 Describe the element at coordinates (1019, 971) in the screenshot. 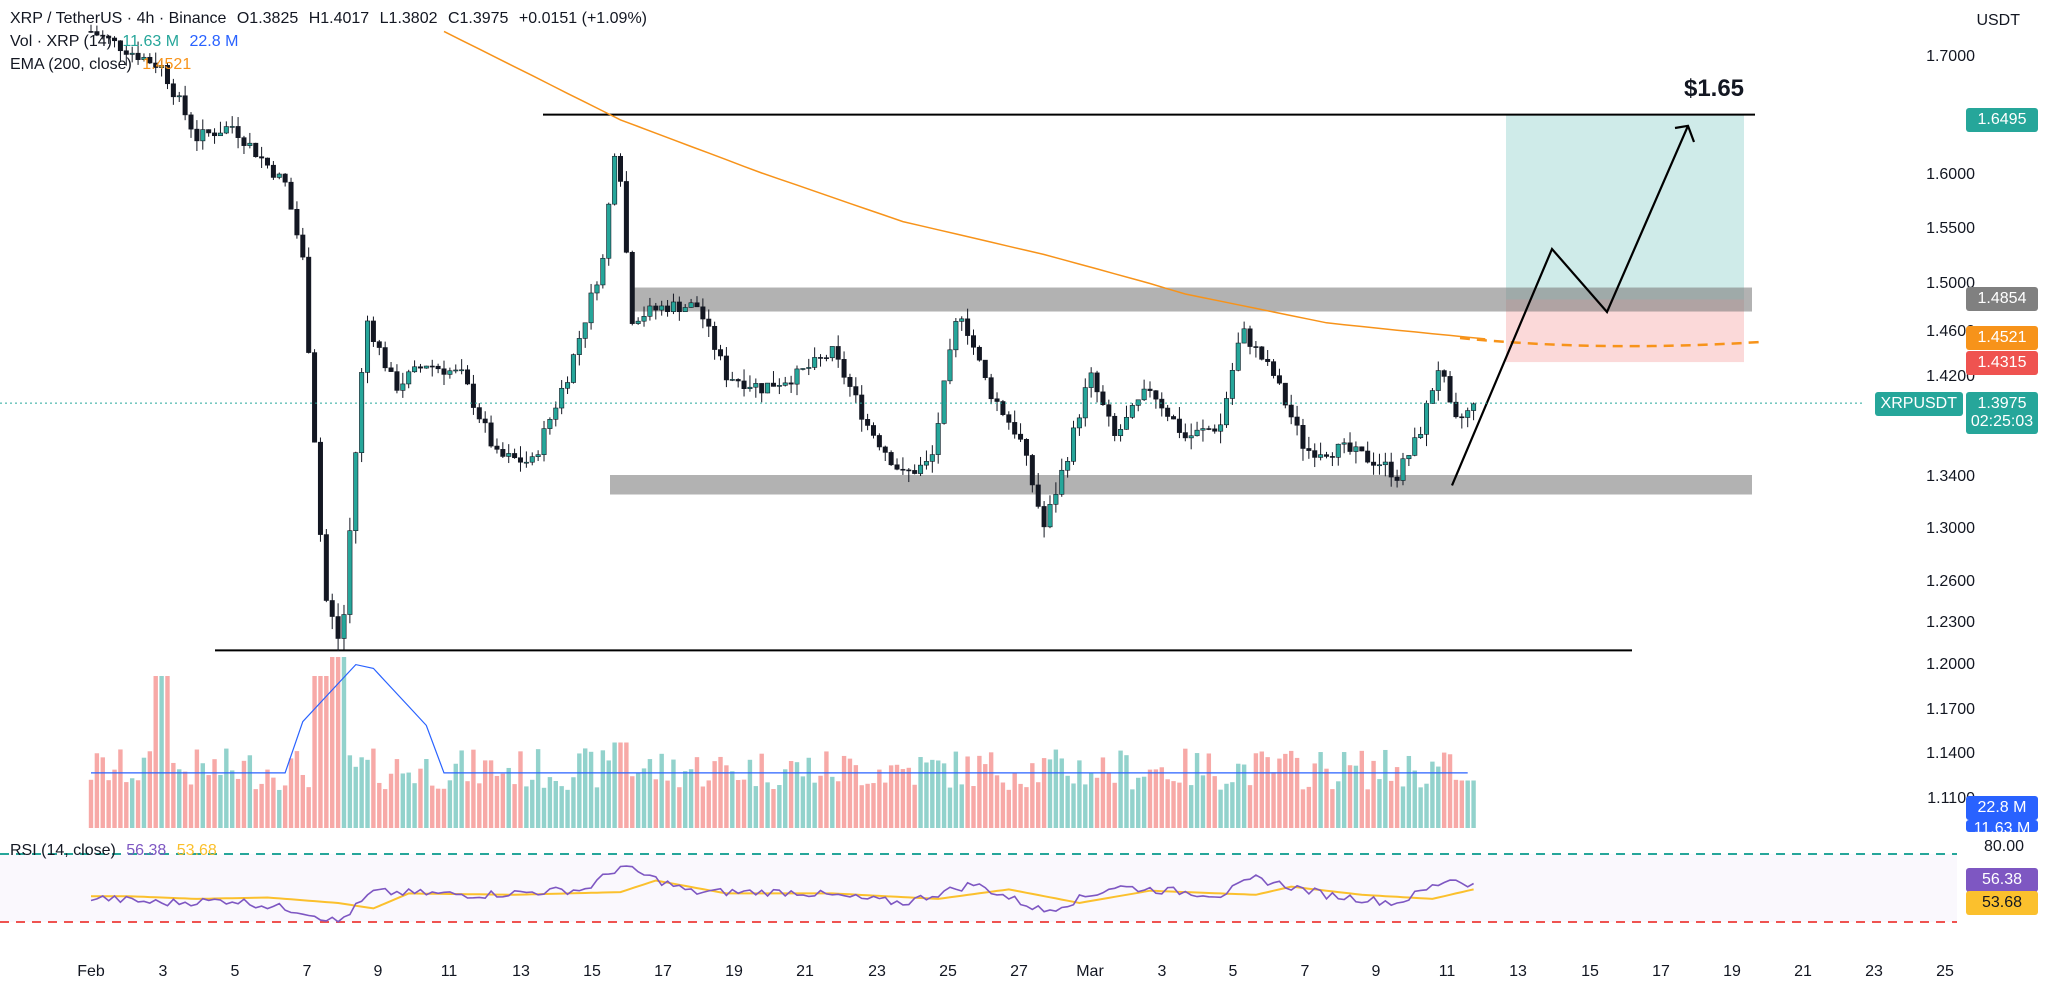

I see `x-tick-label: 27` at that location.